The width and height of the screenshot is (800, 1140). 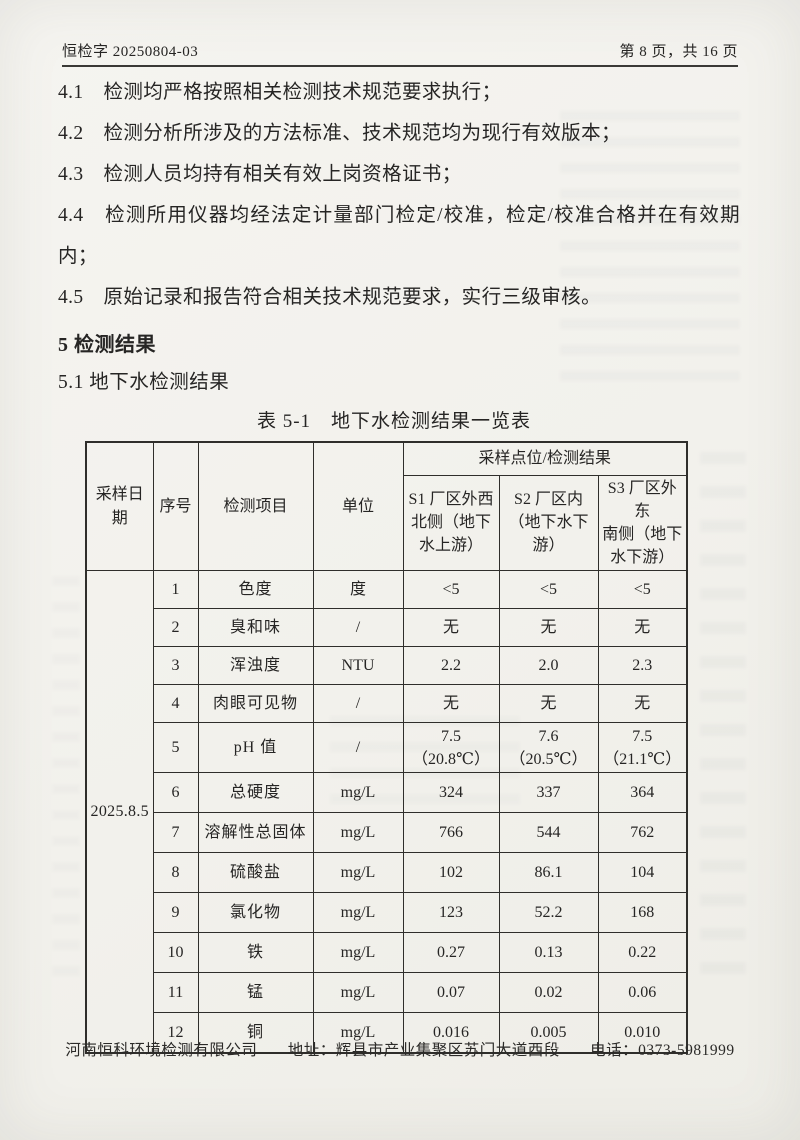 I want to click on col-header-s3: S3 厂区外东 南侧（地下 水下游）, so click(x=642, y=523).